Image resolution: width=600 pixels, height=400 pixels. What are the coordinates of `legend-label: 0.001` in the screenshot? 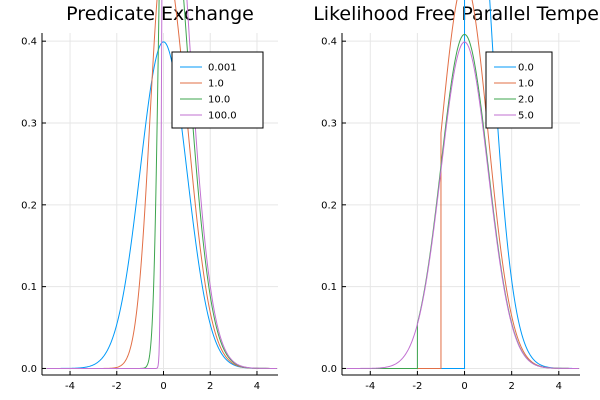 It's located at (222, 68).